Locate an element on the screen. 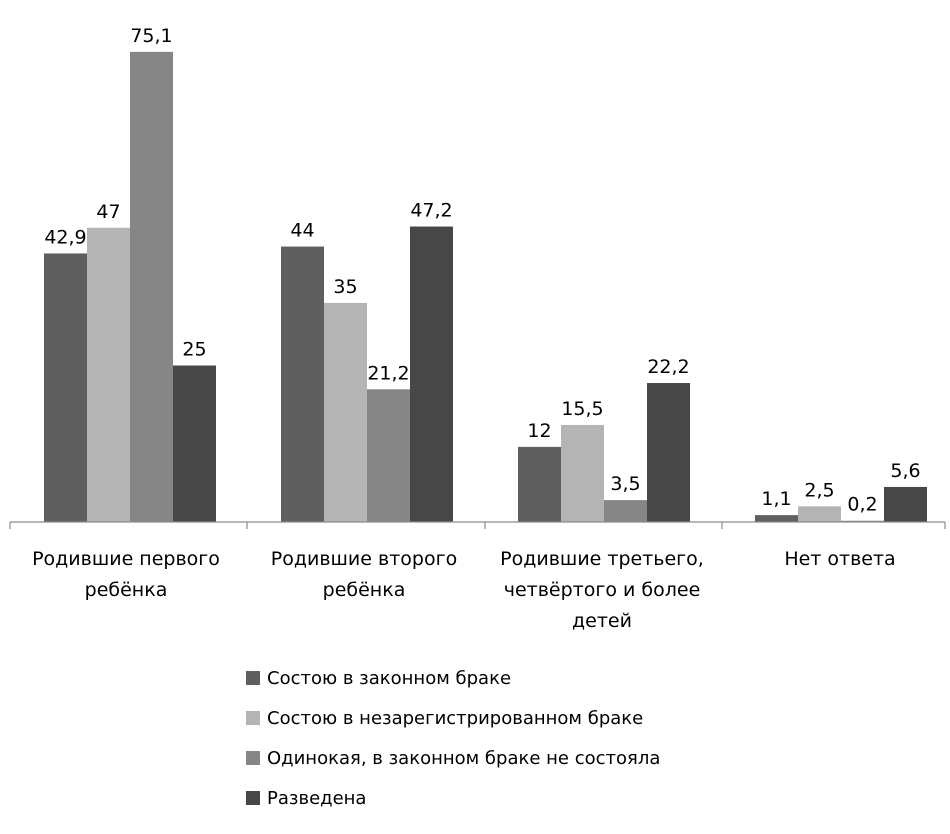 Image resolution: width=950 pixels, height=834 pixels. category-label: Нет ответа is located at coordinates (839, 559).